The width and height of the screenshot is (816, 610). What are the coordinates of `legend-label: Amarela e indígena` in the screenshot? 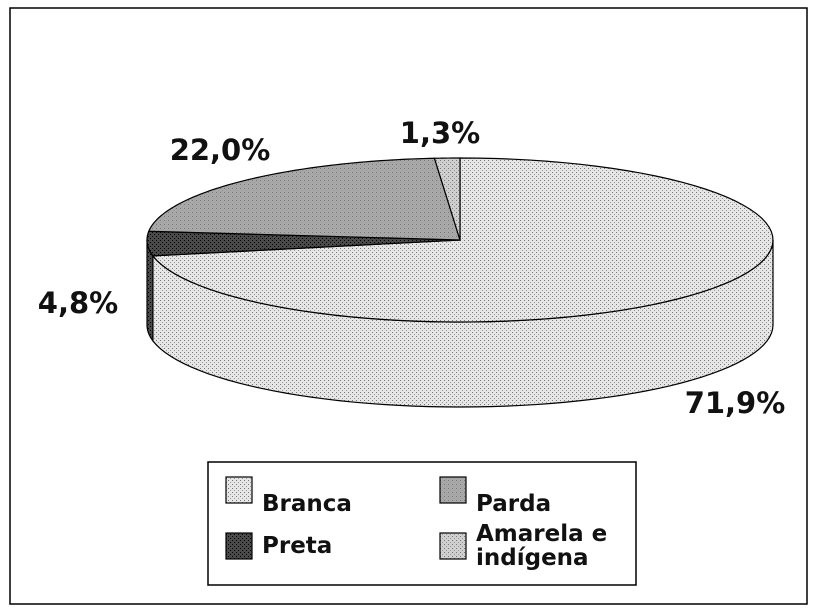 It's located at (542, 546).